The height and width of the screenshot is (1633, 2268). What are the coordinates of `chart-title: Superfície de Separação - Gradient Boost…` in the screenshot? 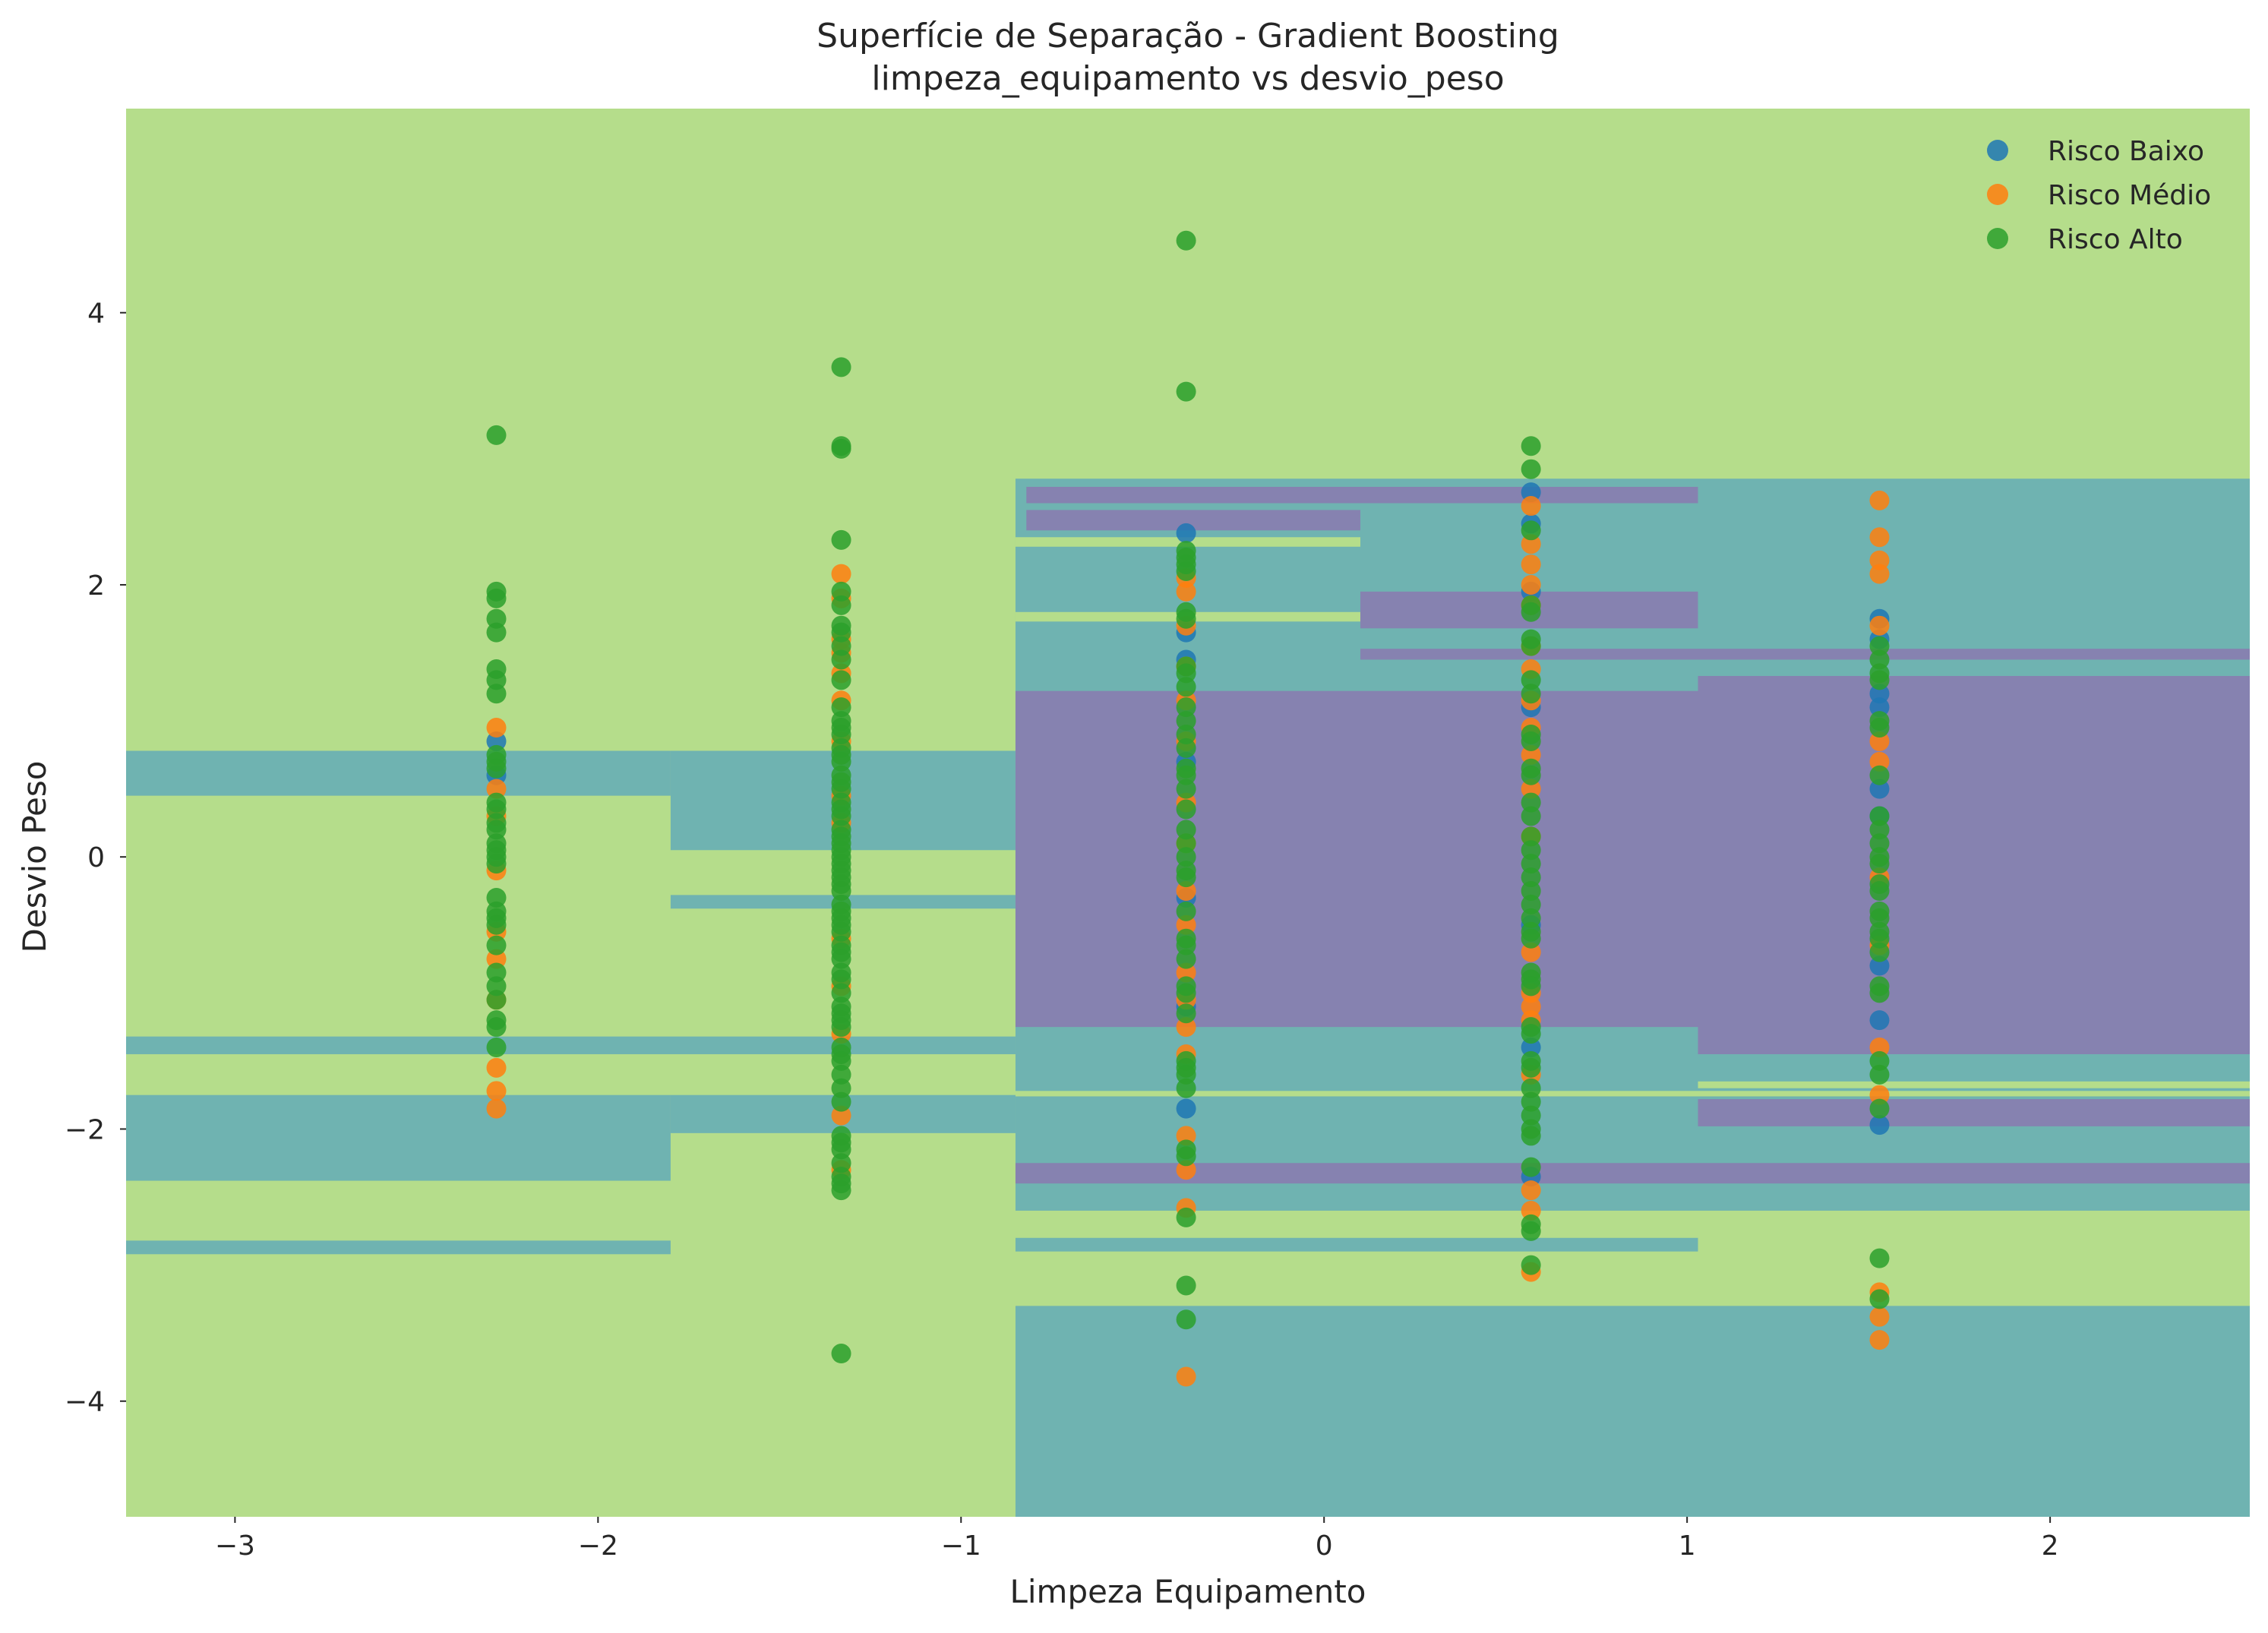 It's located at (1188, 36).